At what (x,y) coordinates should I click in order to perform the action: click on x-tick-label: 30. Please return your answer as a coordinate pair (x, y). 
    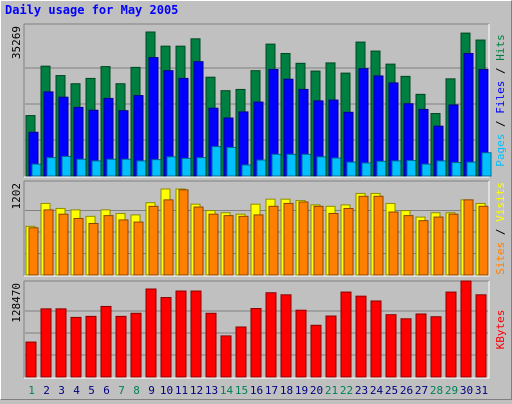
    Looking at the image, I should click on (466, 390).